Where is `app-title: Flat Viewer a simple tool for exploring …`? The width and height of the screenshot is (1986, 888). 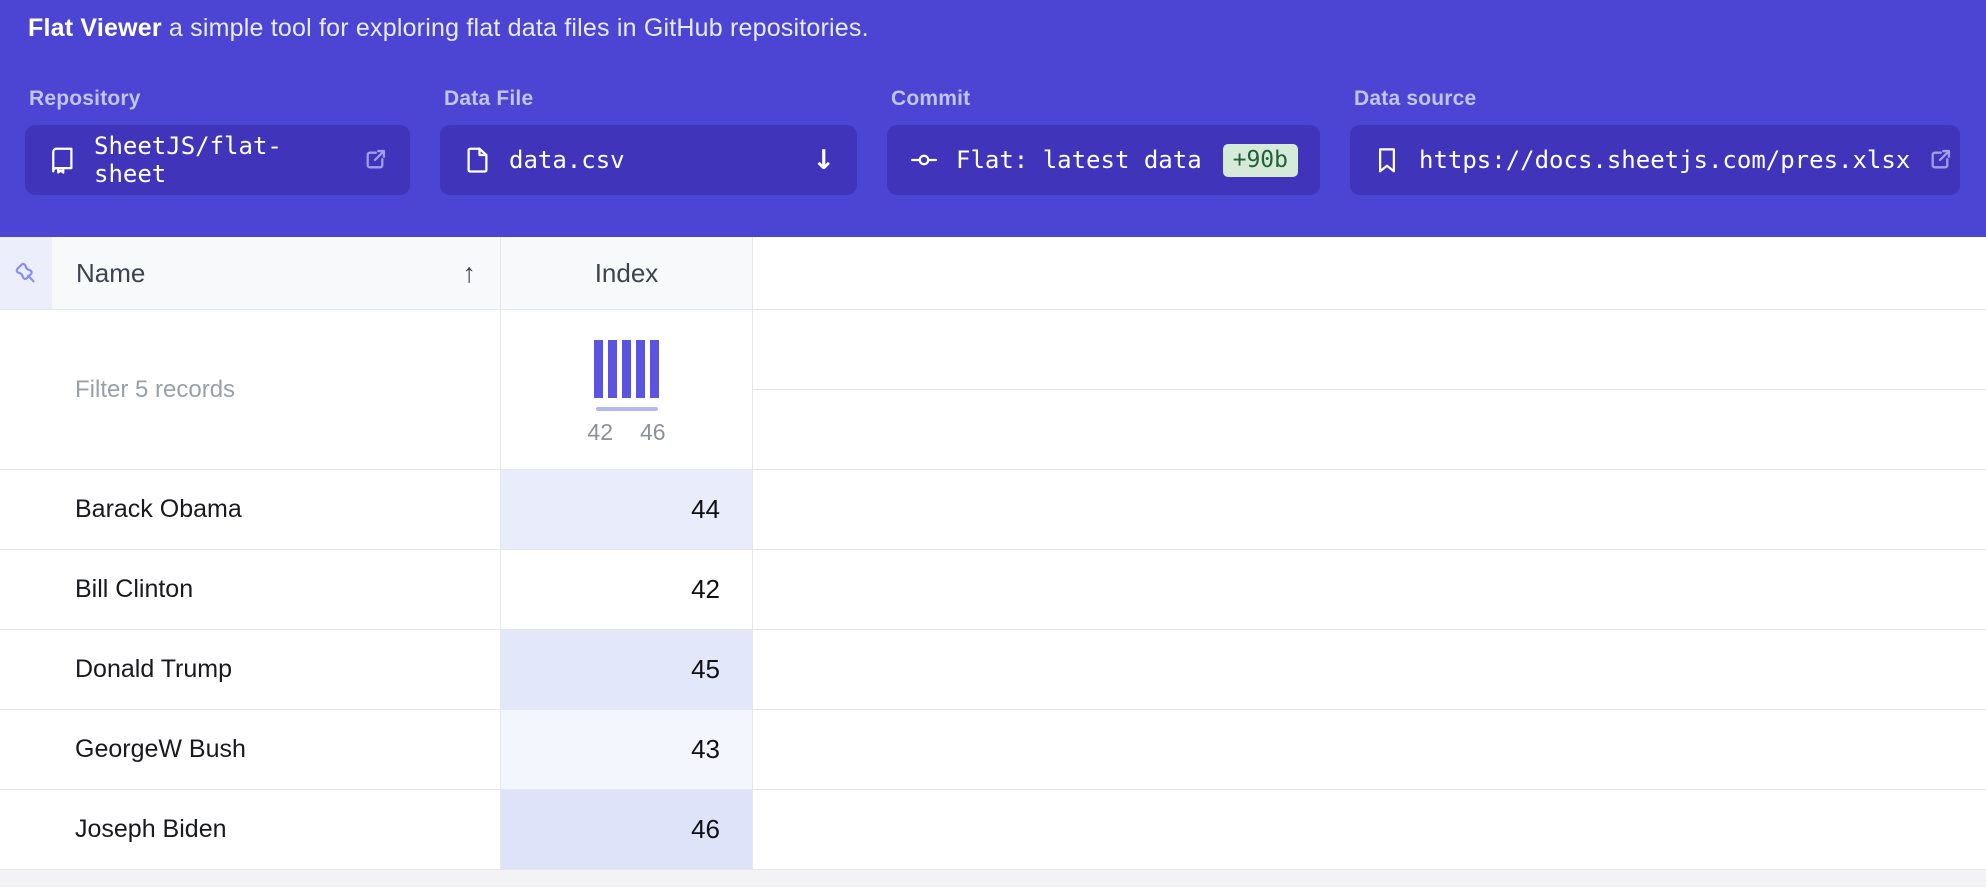 app-title: Flat Viewer a simple tool for exploring … is located at coordinates (993, 28).